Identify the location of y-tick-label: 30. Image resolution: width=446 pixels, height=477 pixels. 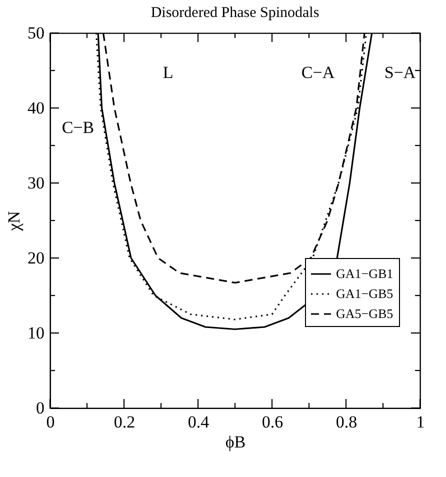
(36, 183).